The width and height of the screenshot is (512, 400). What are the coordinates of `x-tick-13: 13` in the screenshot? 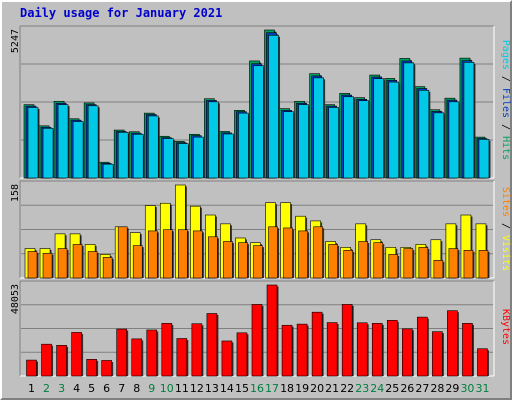 It's located at (212, 388).